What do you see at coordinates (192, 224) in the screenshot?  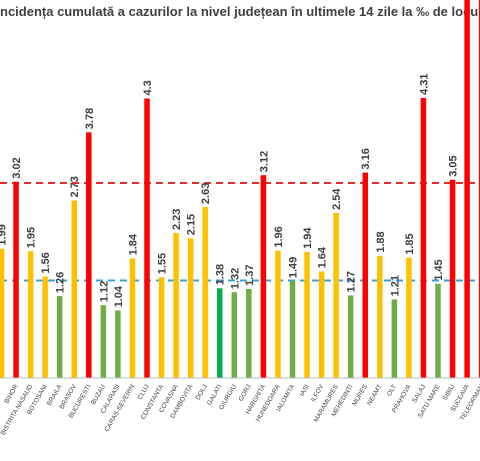 I see `data-label: 2.15` at bounding box center [192, 224].